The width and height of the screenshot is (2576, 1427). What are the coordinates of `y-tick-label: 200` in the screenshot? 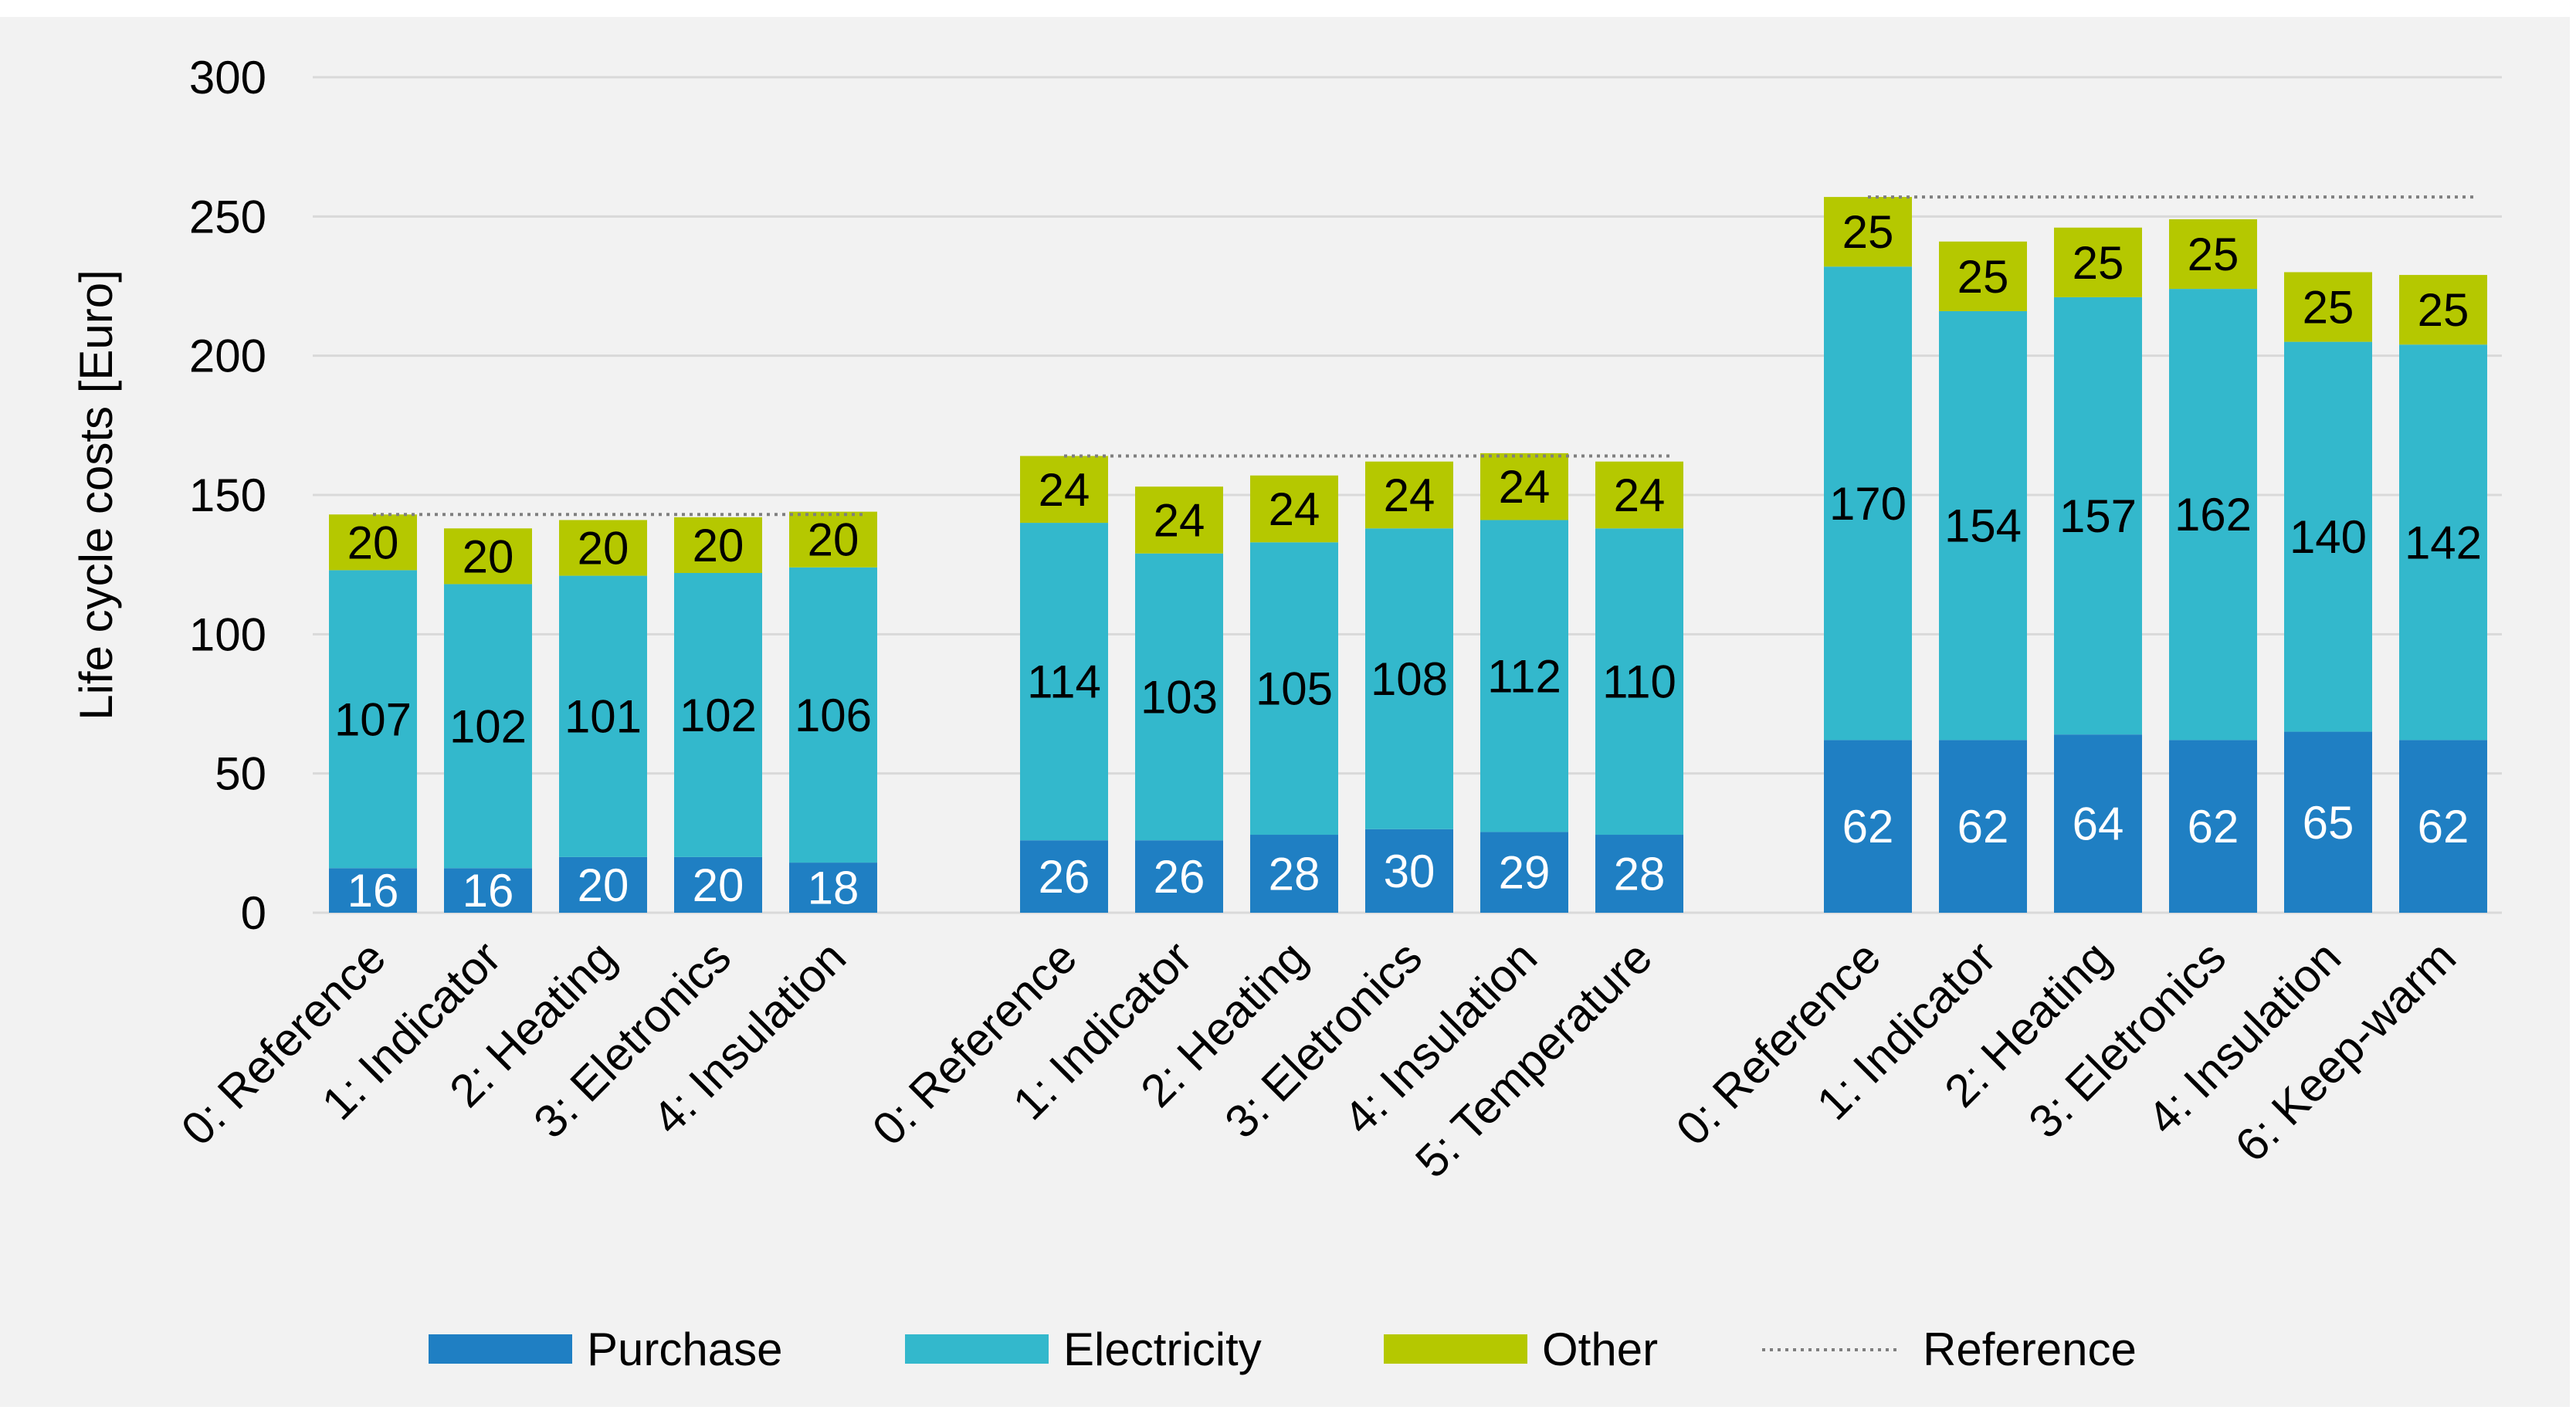 It's located at (227, 356).